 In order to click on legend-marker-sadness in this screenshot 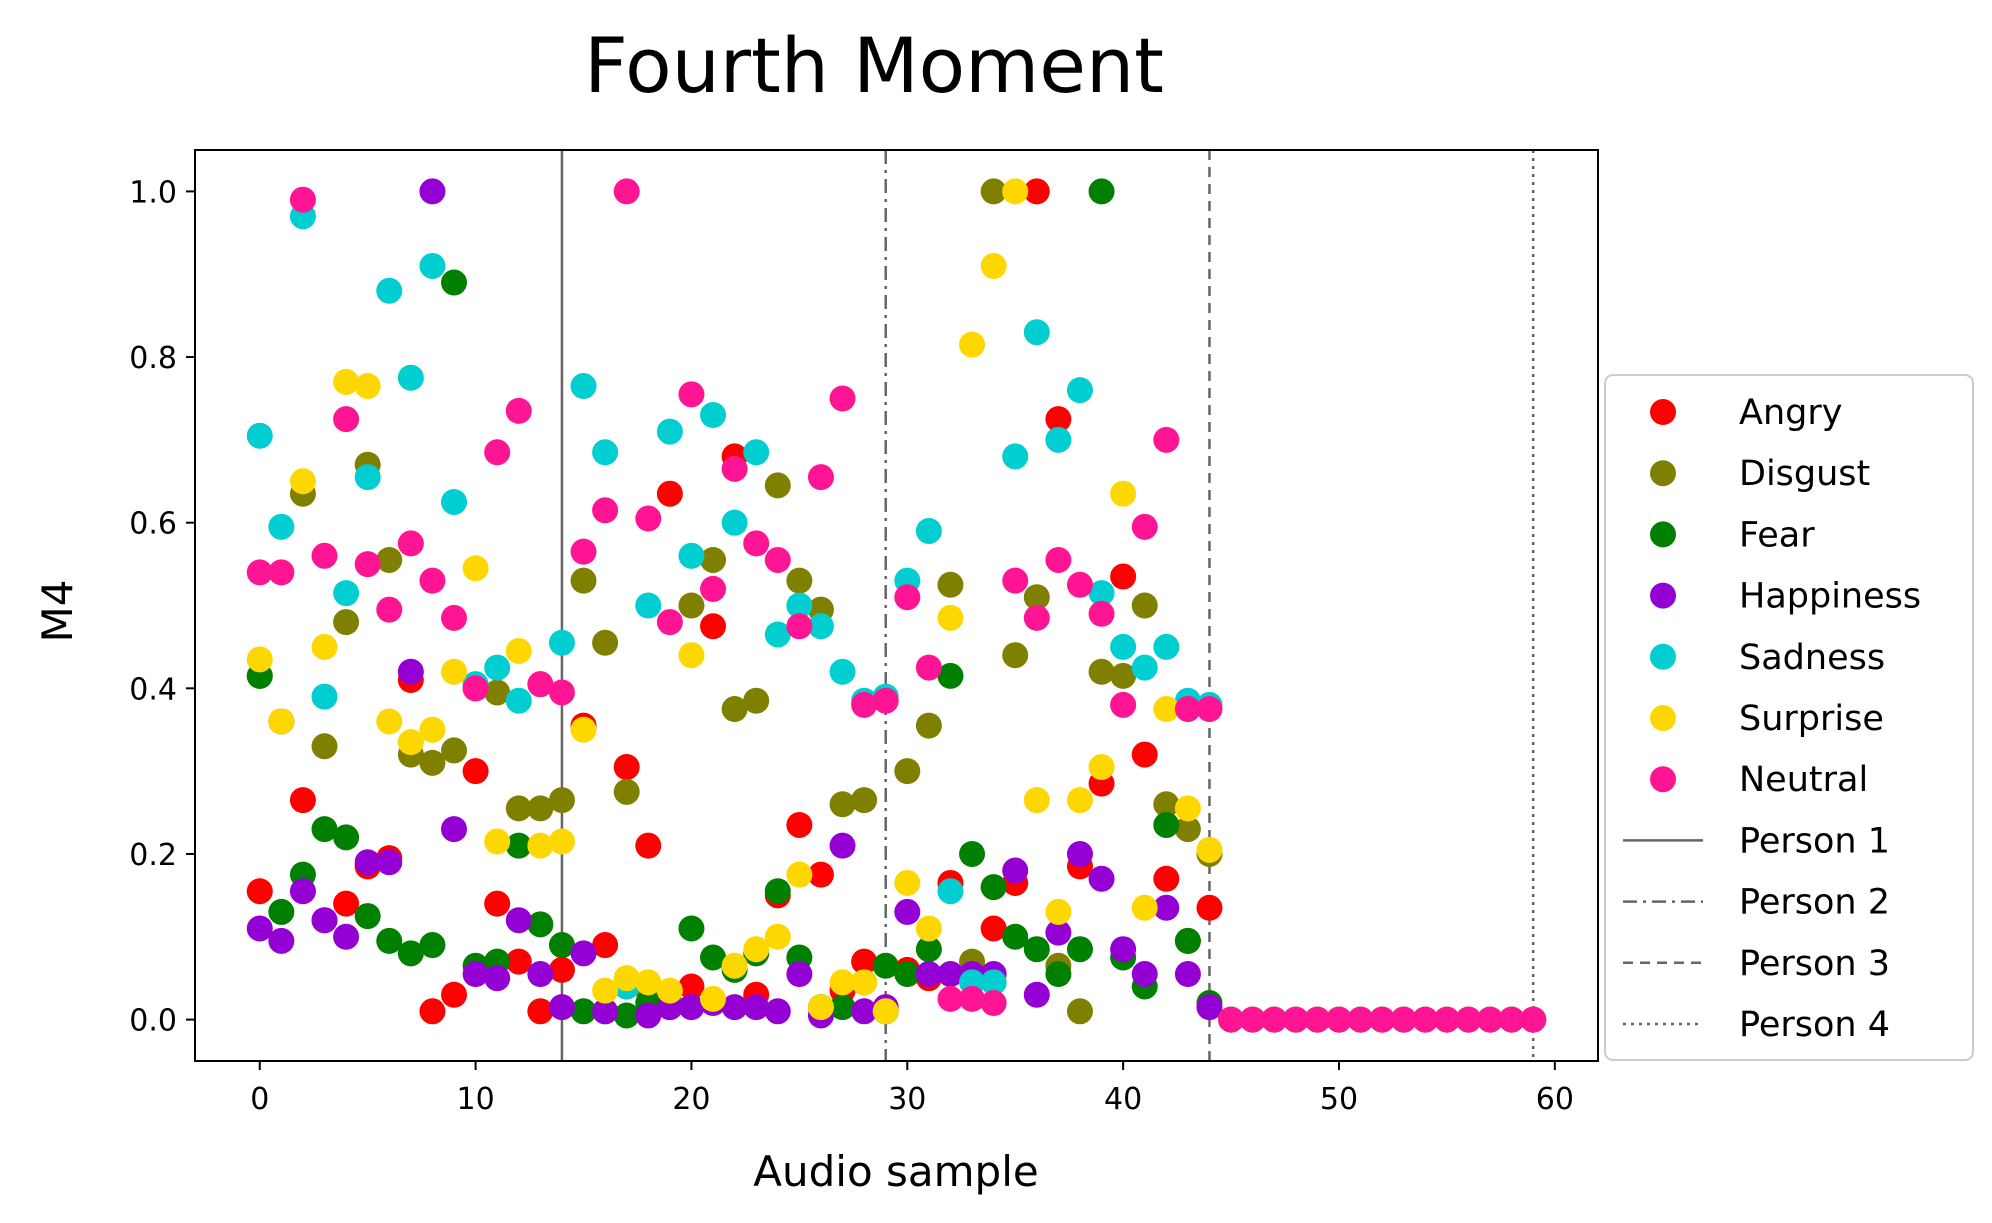, I will do `click(1663, 656)`.